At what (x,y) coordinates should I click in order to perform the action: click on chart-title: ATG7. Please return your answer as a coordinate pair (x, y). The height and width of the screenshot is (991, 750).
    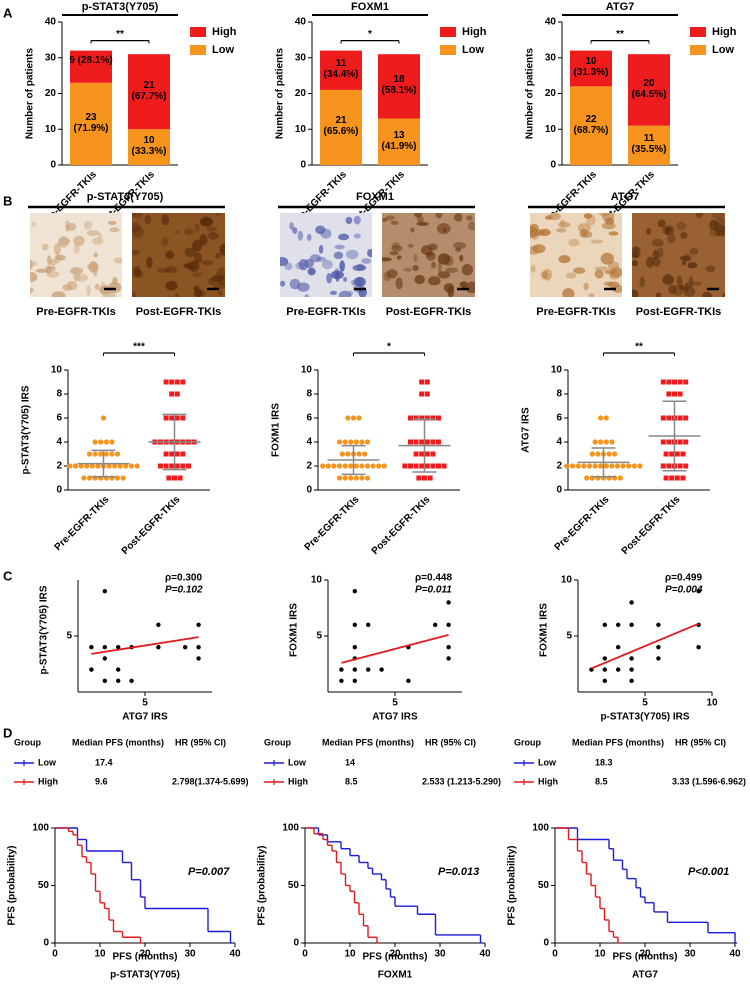
    Looking at the image, I should click on (620, 7).